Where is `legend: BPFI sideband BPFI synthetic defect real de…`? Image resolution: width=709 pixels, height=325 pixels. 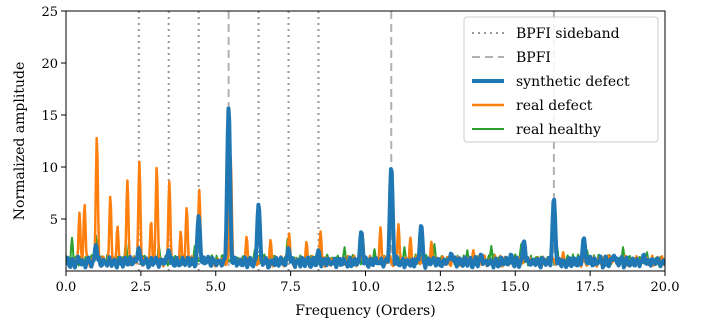 legend: BPFI sideband BPFI synthetic defect real de… is located at coordinates (561, 79).